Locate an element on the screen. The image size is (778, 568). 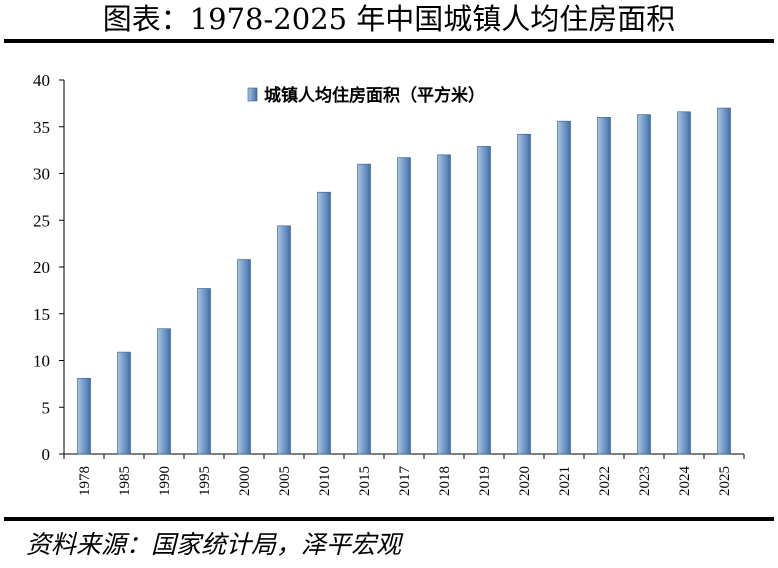
bar-2022 is located at coordinates (604, 286).